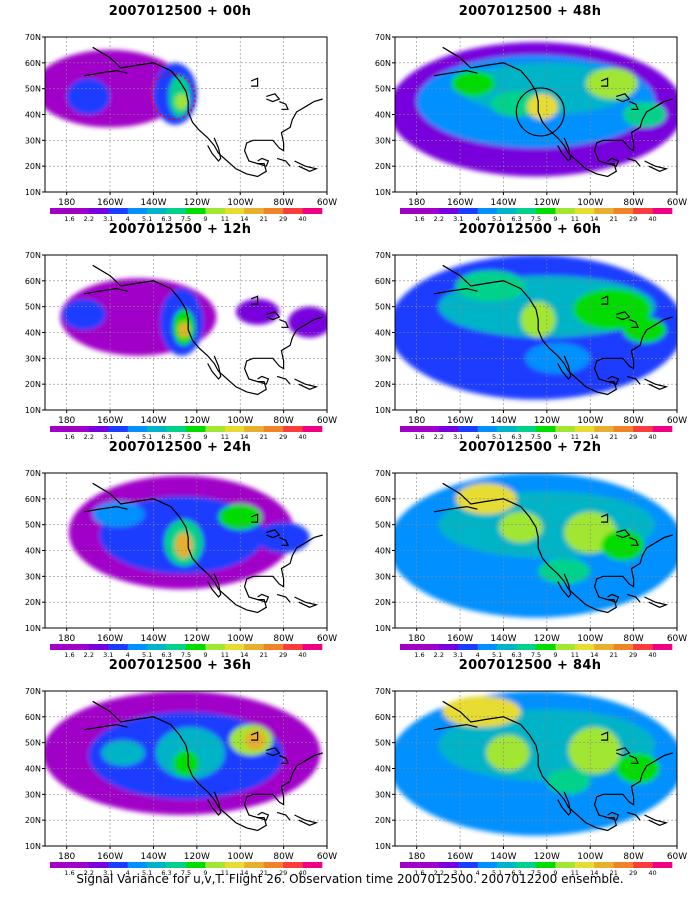 The width and height of the screenshot is (700, 900). What do you see at coordinates (383, 794) in the screenshot?
I see `lat-tick-label: 30N` at bounding box center [383, 794].